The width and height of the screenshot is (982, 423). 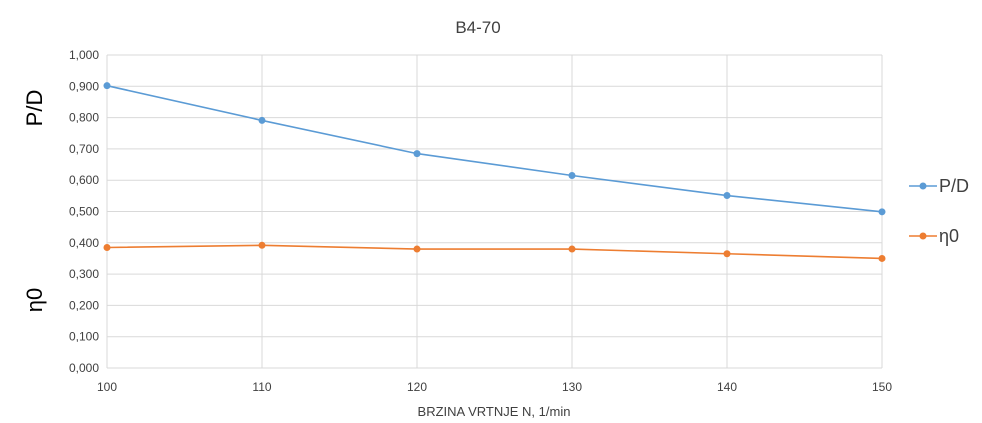 What do you see at coordinates (494, 411) in the screenshot?
I see `x-axis-title: BRZINA VRTNJE N, 1/min` at bounding box center [494, 411].